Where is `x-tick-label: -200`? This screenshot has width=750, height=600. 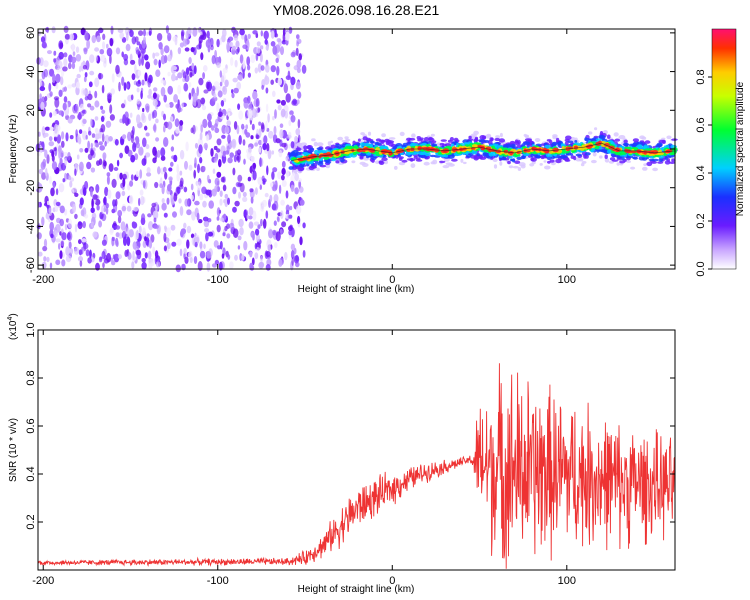 x-tick-label: -200 is located at coordinates (43, 581).